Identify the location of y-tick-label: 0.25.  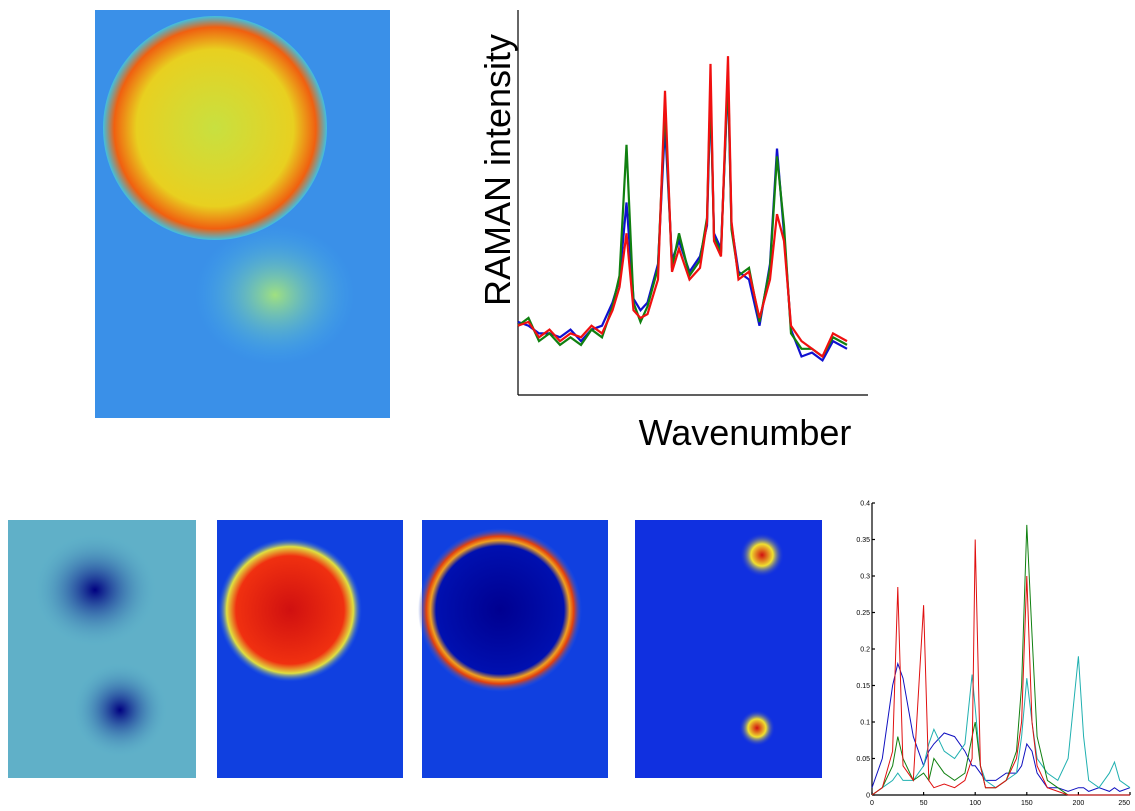
(863, 613).